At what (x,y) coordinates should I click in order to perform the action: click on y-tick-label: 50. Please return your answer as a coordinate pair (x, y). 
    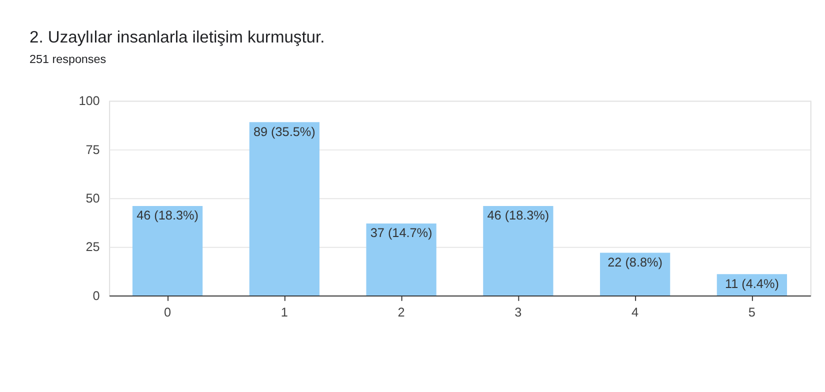
    Looking at the image, I should click on (93, 199).